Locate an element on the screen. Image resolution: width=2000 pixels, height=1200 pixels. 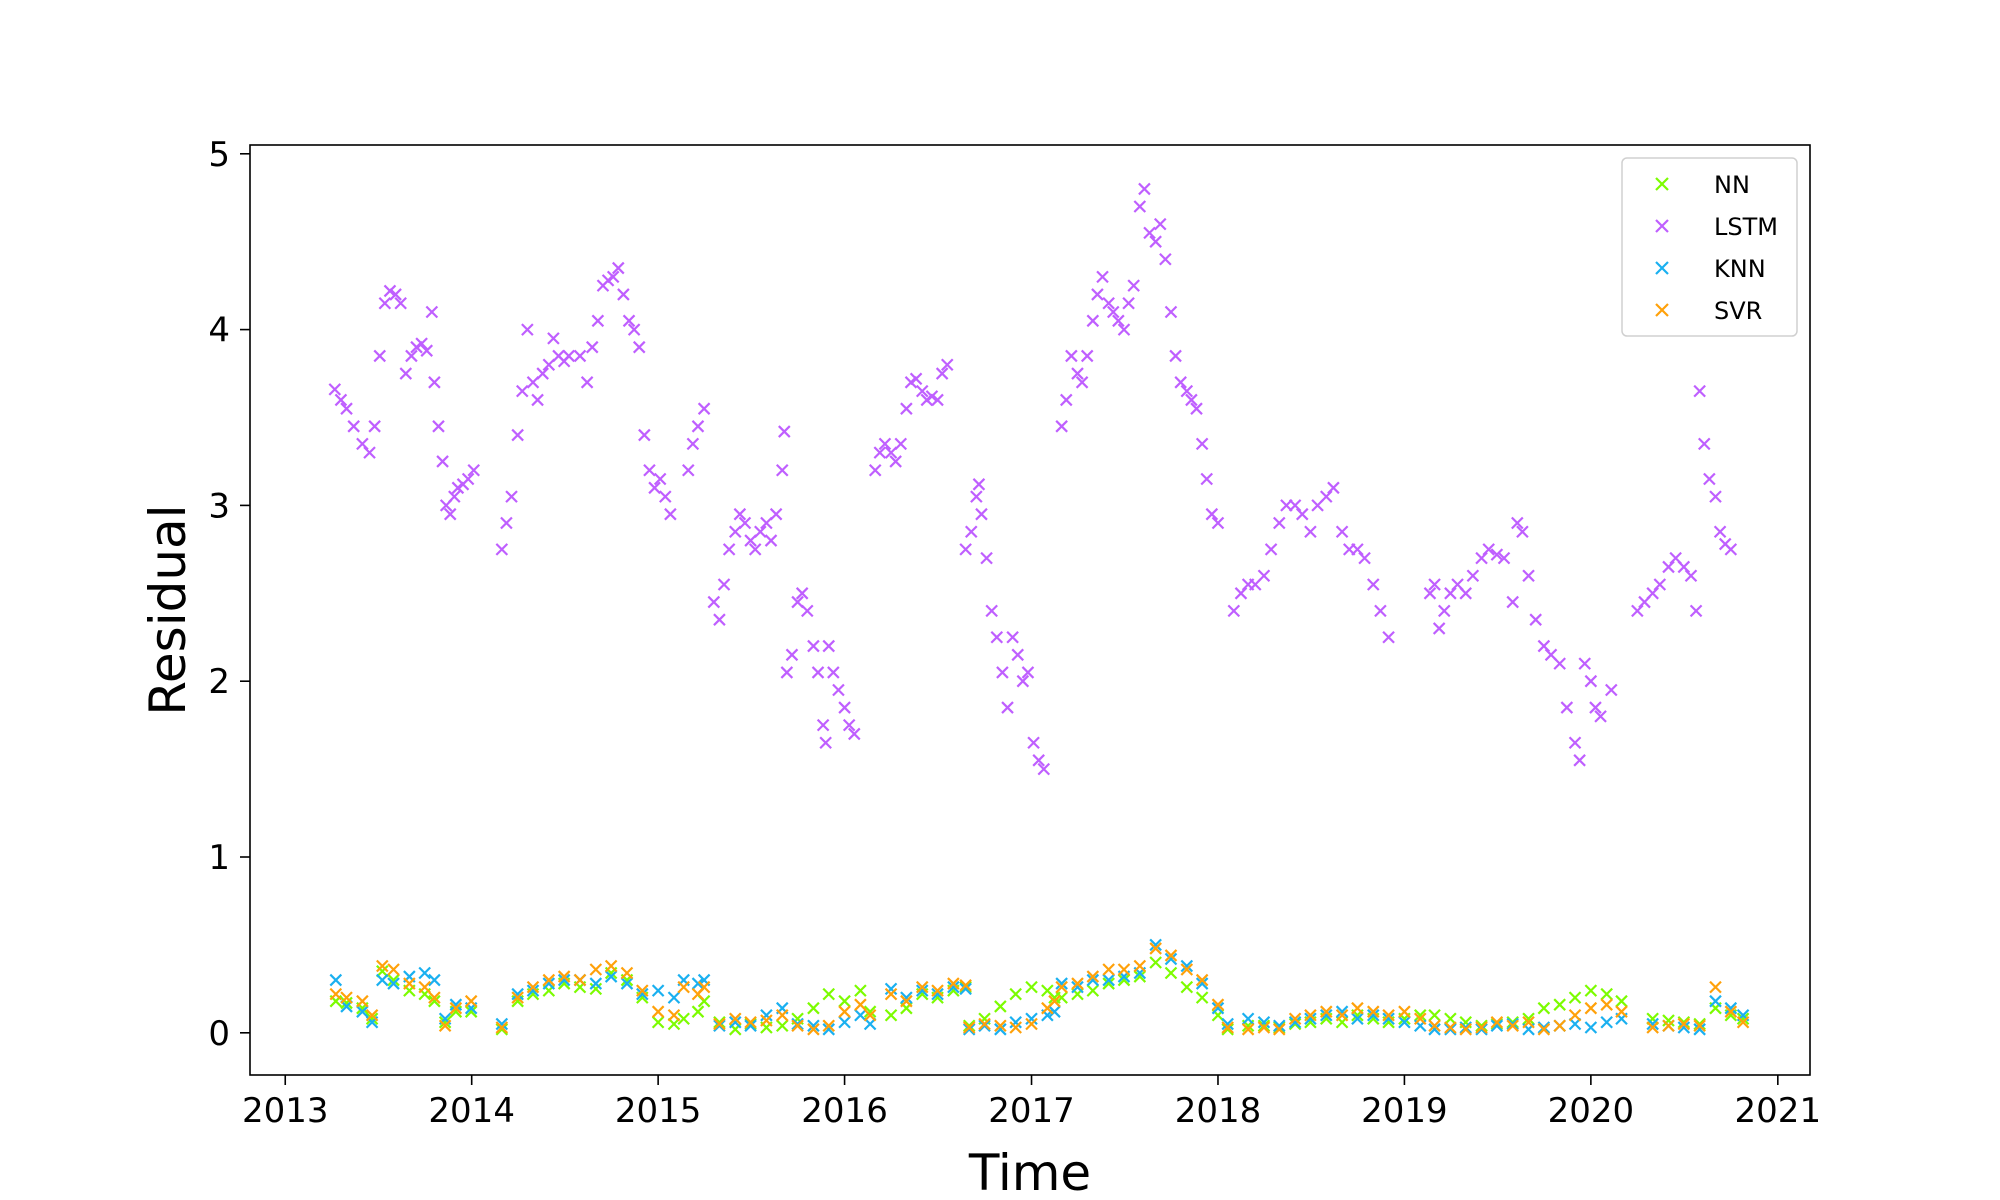
legend-label: KNN is located at coordinates (1740, 269).